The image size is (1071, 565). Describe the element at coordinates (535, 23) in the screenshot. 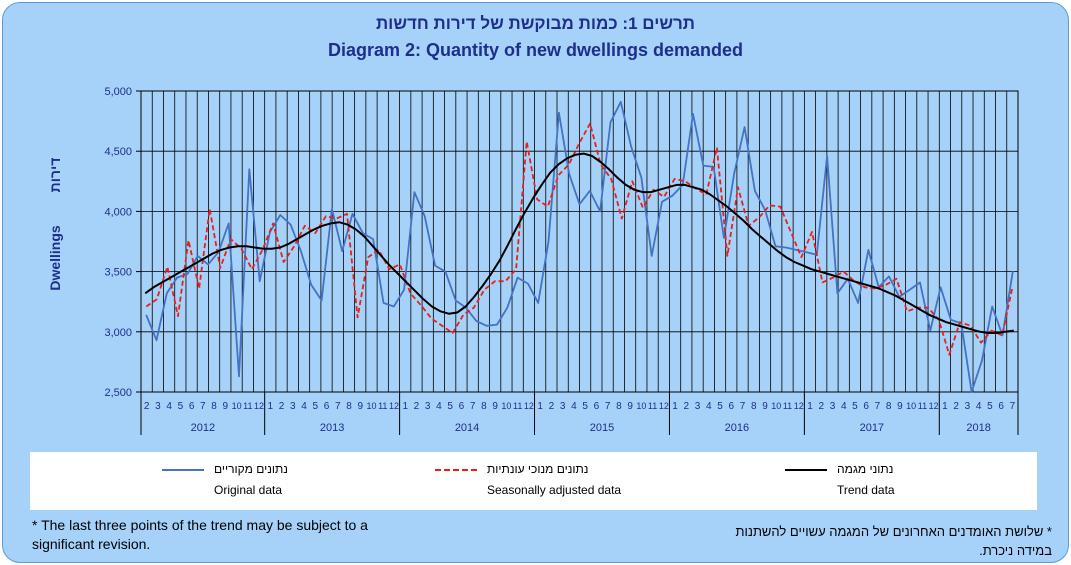

I see `chart-title-hebrew: תרשים 1: כמות מבוקשת של דירות חדשות` at that location.